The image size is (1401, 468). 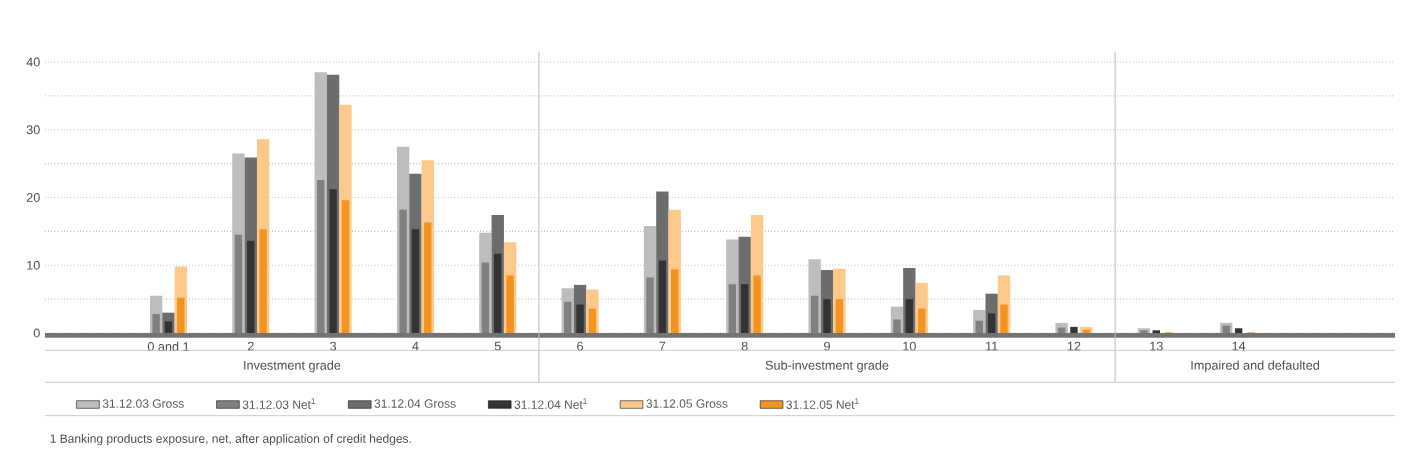 What do you see at coordinates (822, 403) in the screenshot?
I see `legend-label: 31.12.05 Net$^{1}$` at bounding box center [822, 403].